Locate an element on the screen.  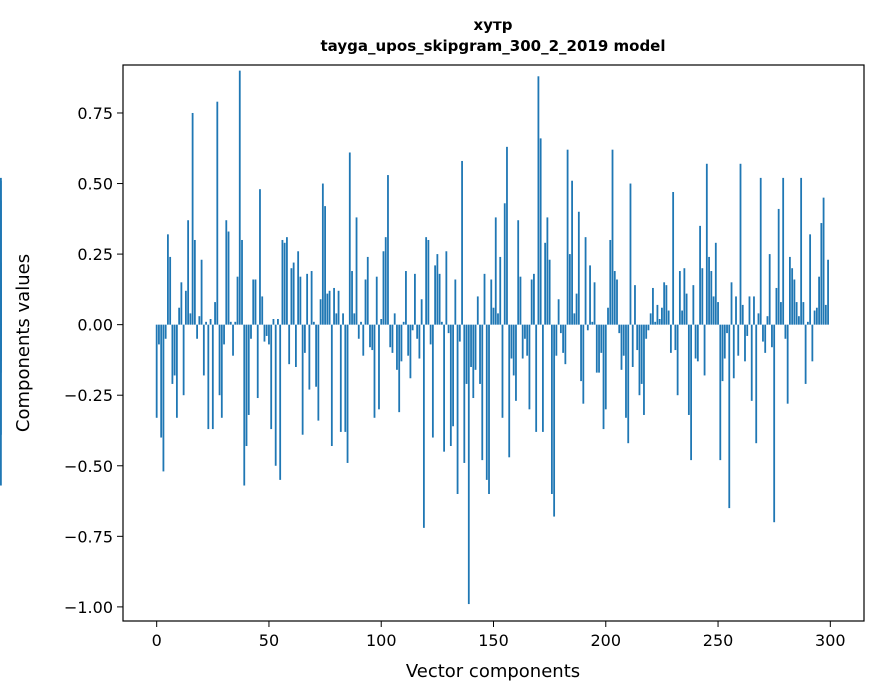
x-tick-label: 100 is located at coordinates (381, 640).